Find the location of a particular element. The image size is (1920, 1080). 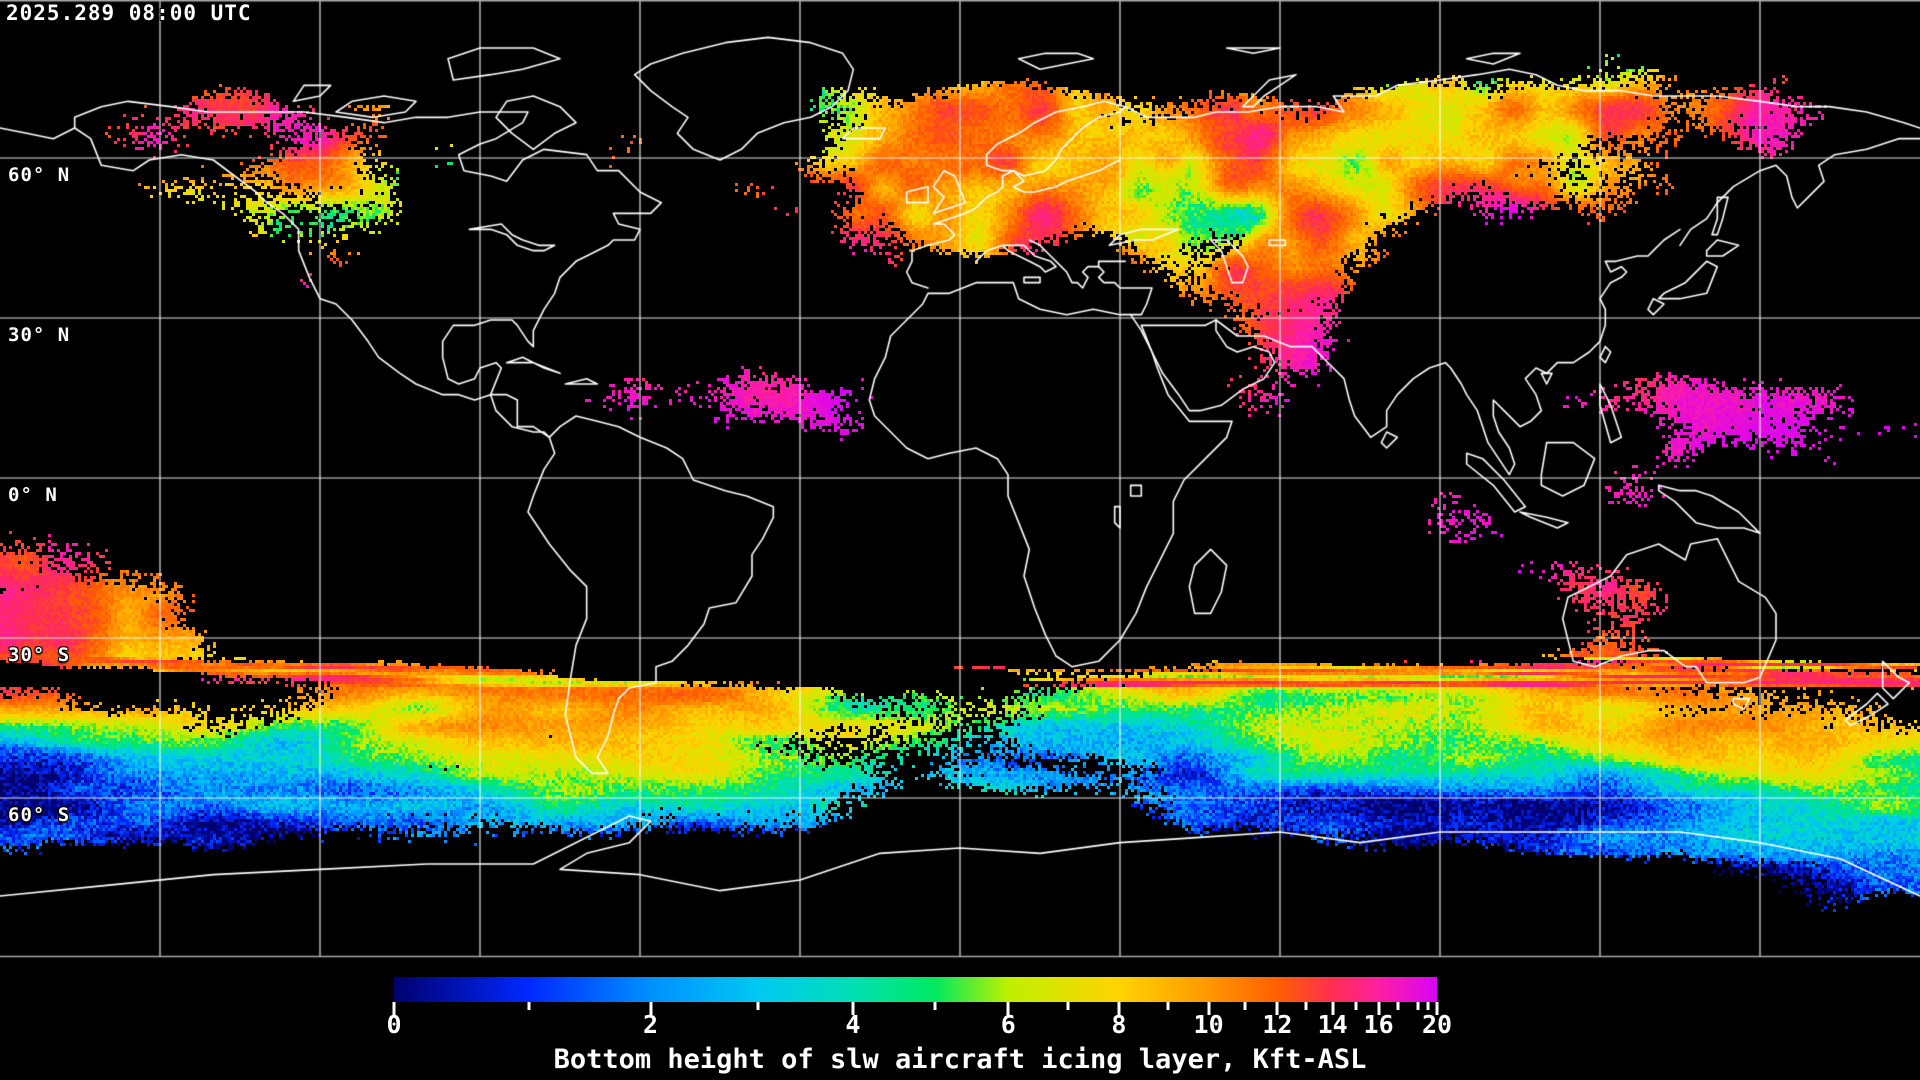

colorbar-tick-label: 12 is located at coordinates (1277, 1024).